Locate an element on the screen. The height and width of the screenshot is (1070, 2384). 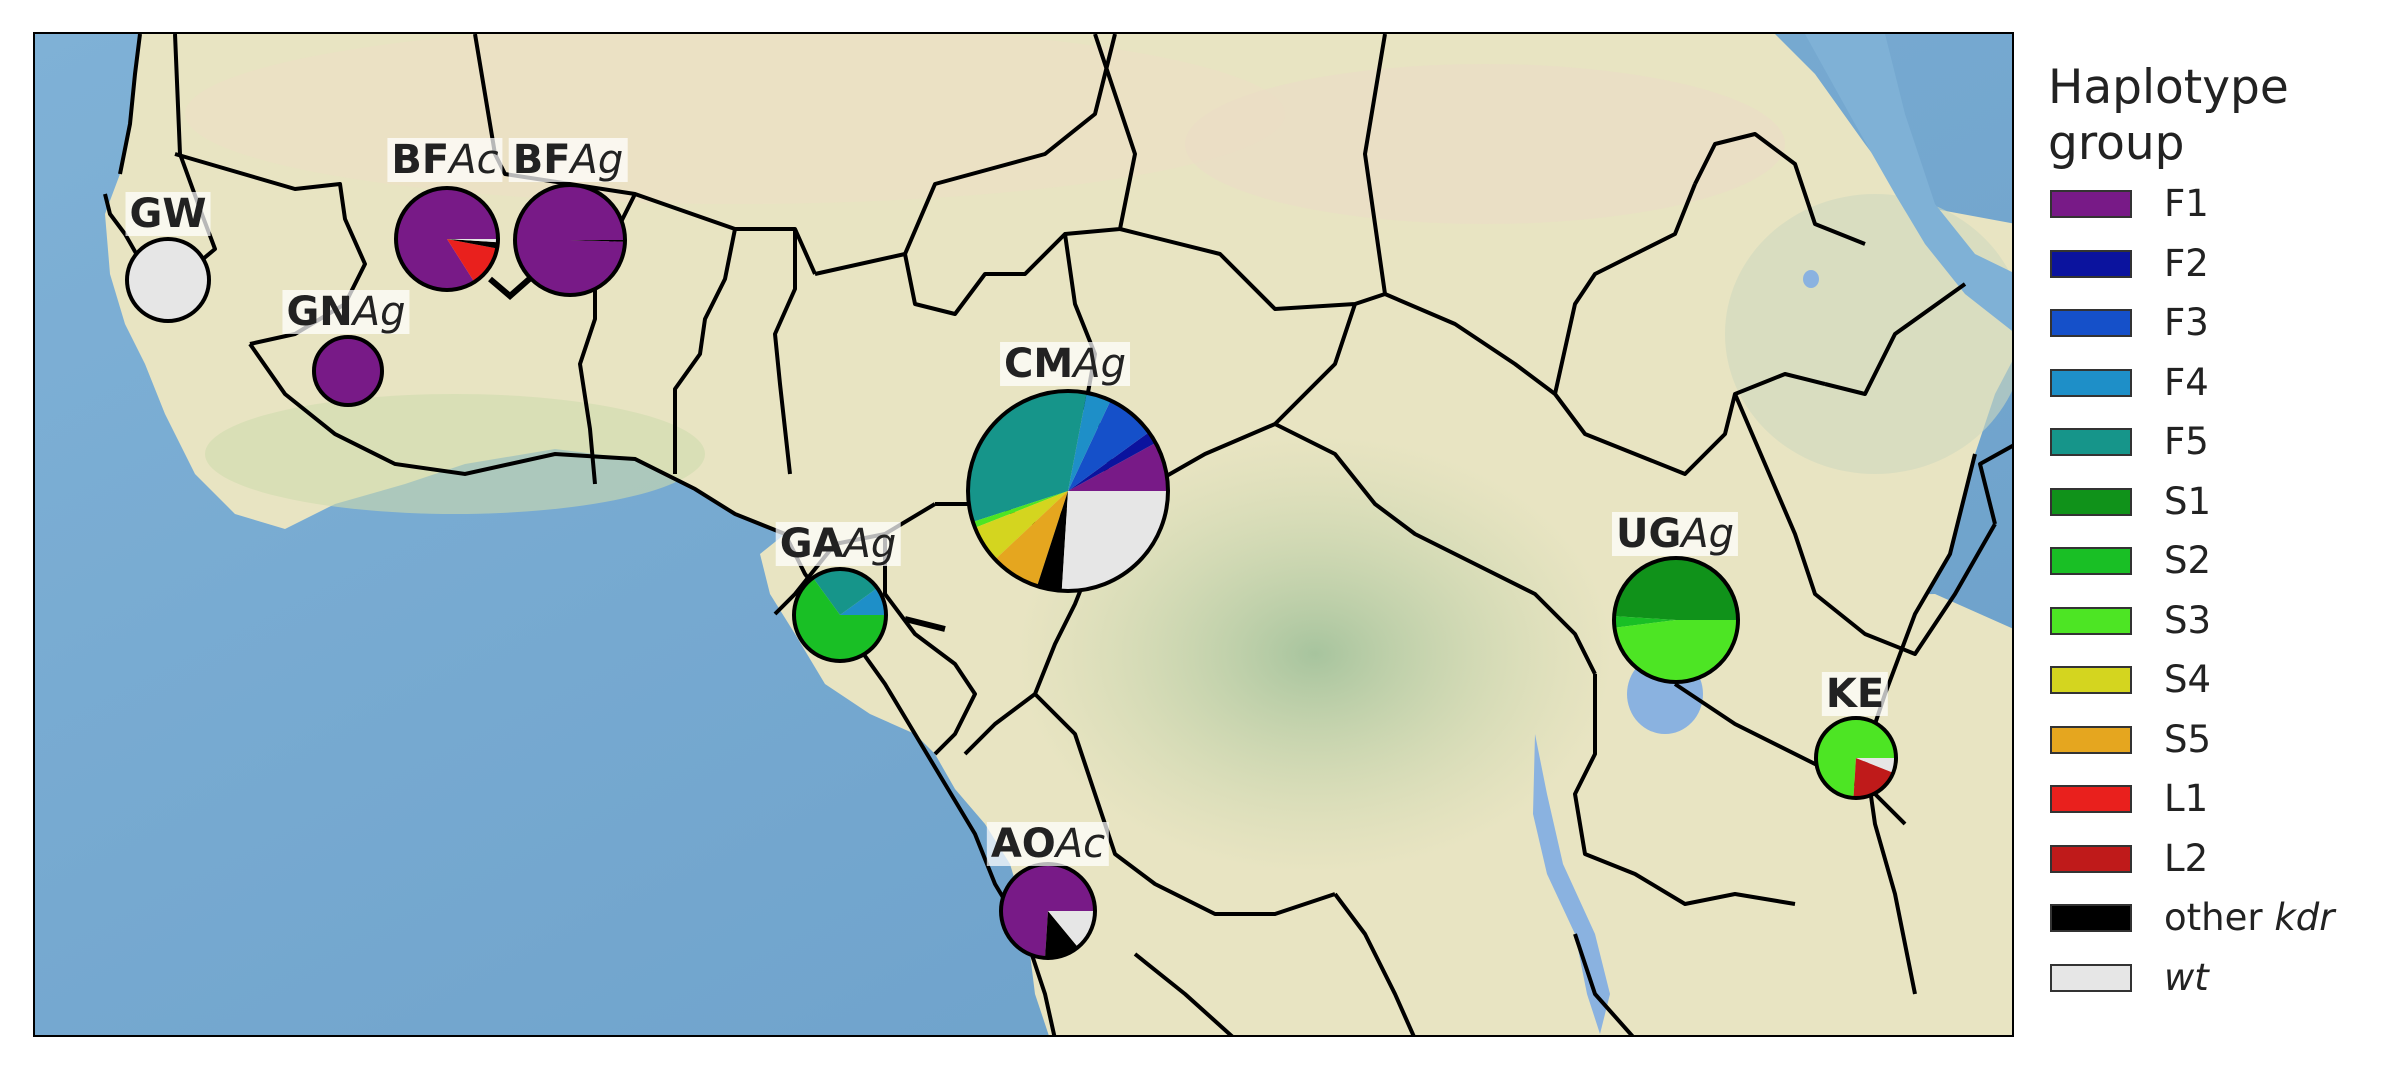
pie-ugag is located at coordinates (1676, 620).